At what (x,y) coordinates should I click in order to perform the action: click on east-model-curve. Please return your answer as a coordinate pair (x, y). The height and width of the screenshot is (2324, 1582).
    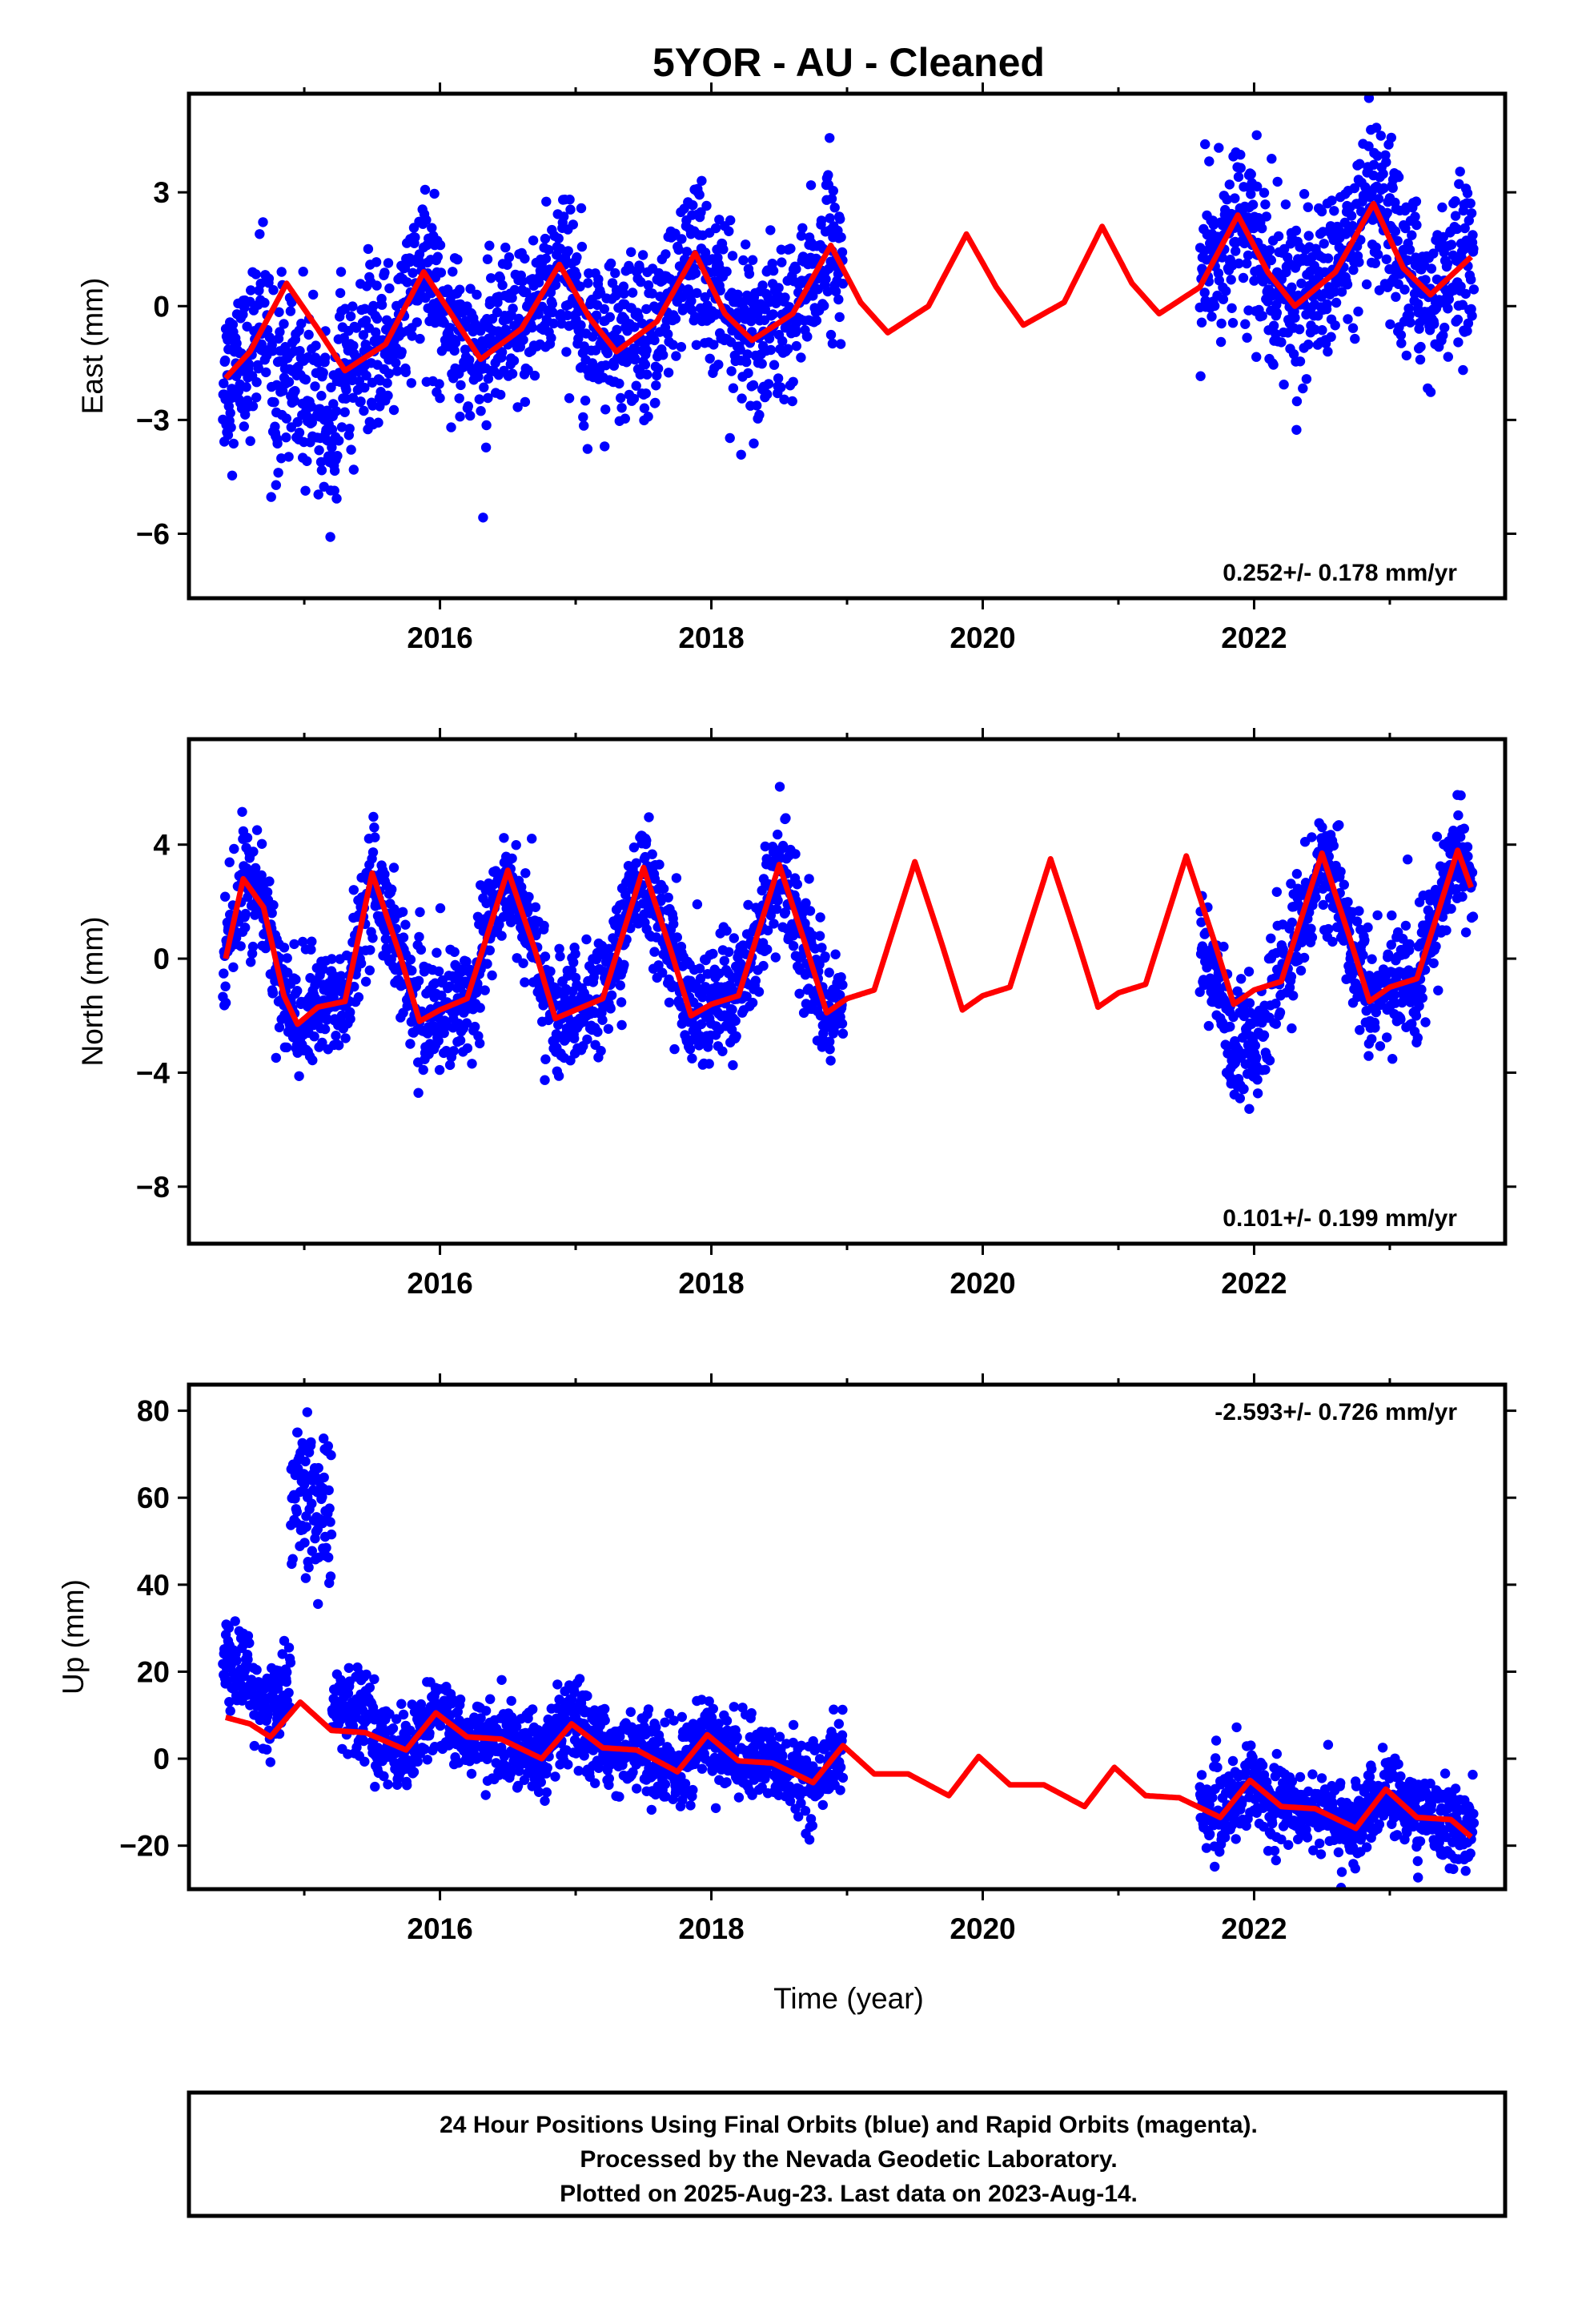
    Looking at the image, I should click on (848, 290).